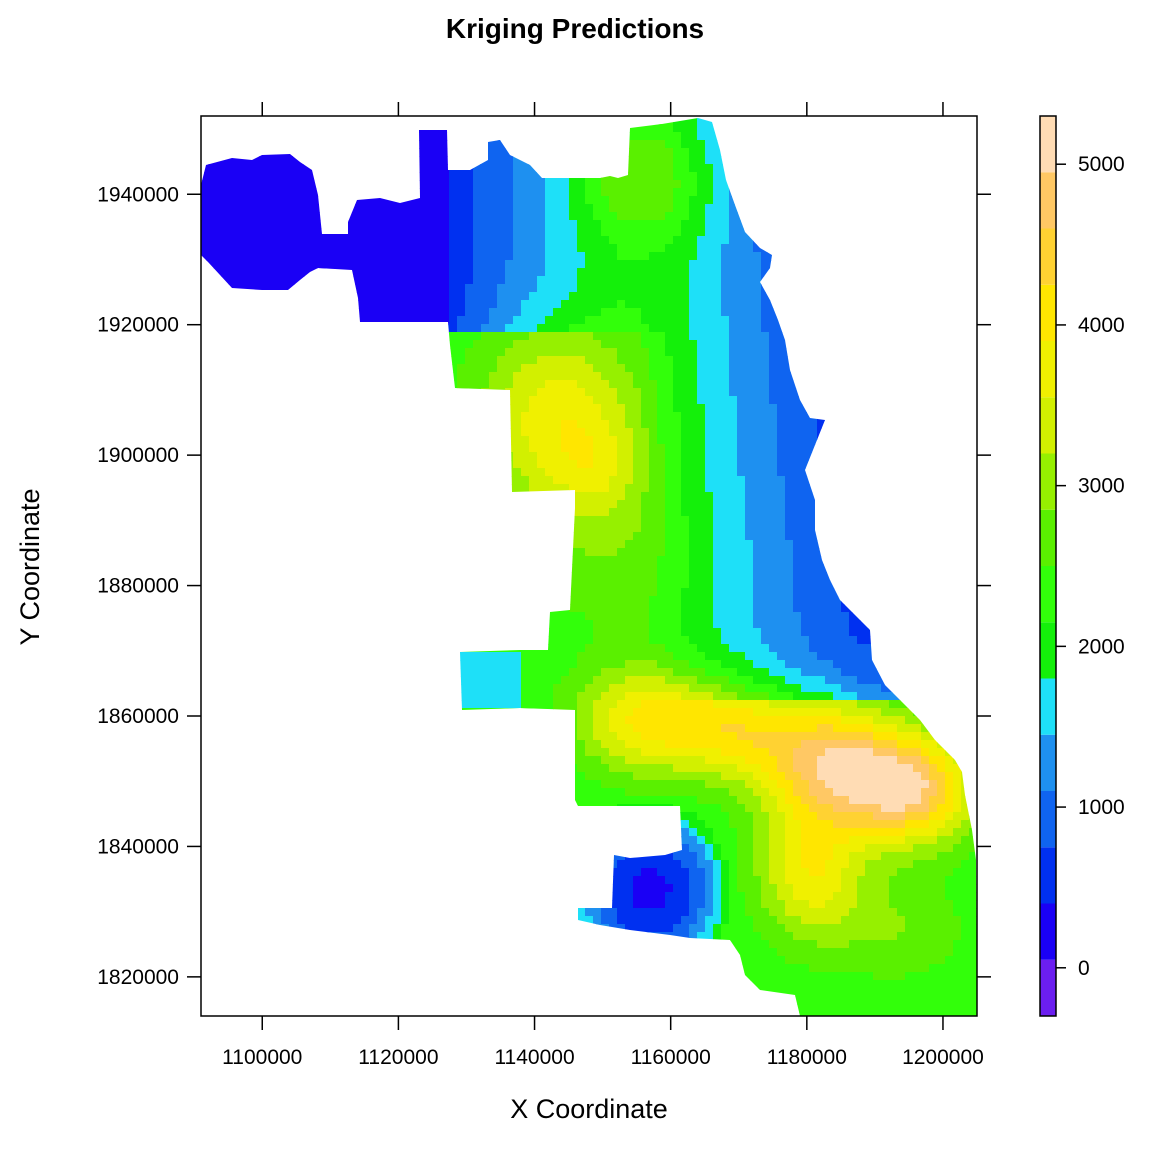 This screenshot has width=1152, height=1152. Describe the element at coordinates (138, 194) in the screenshot. I see `y-tick-label: 1940000` at that location.